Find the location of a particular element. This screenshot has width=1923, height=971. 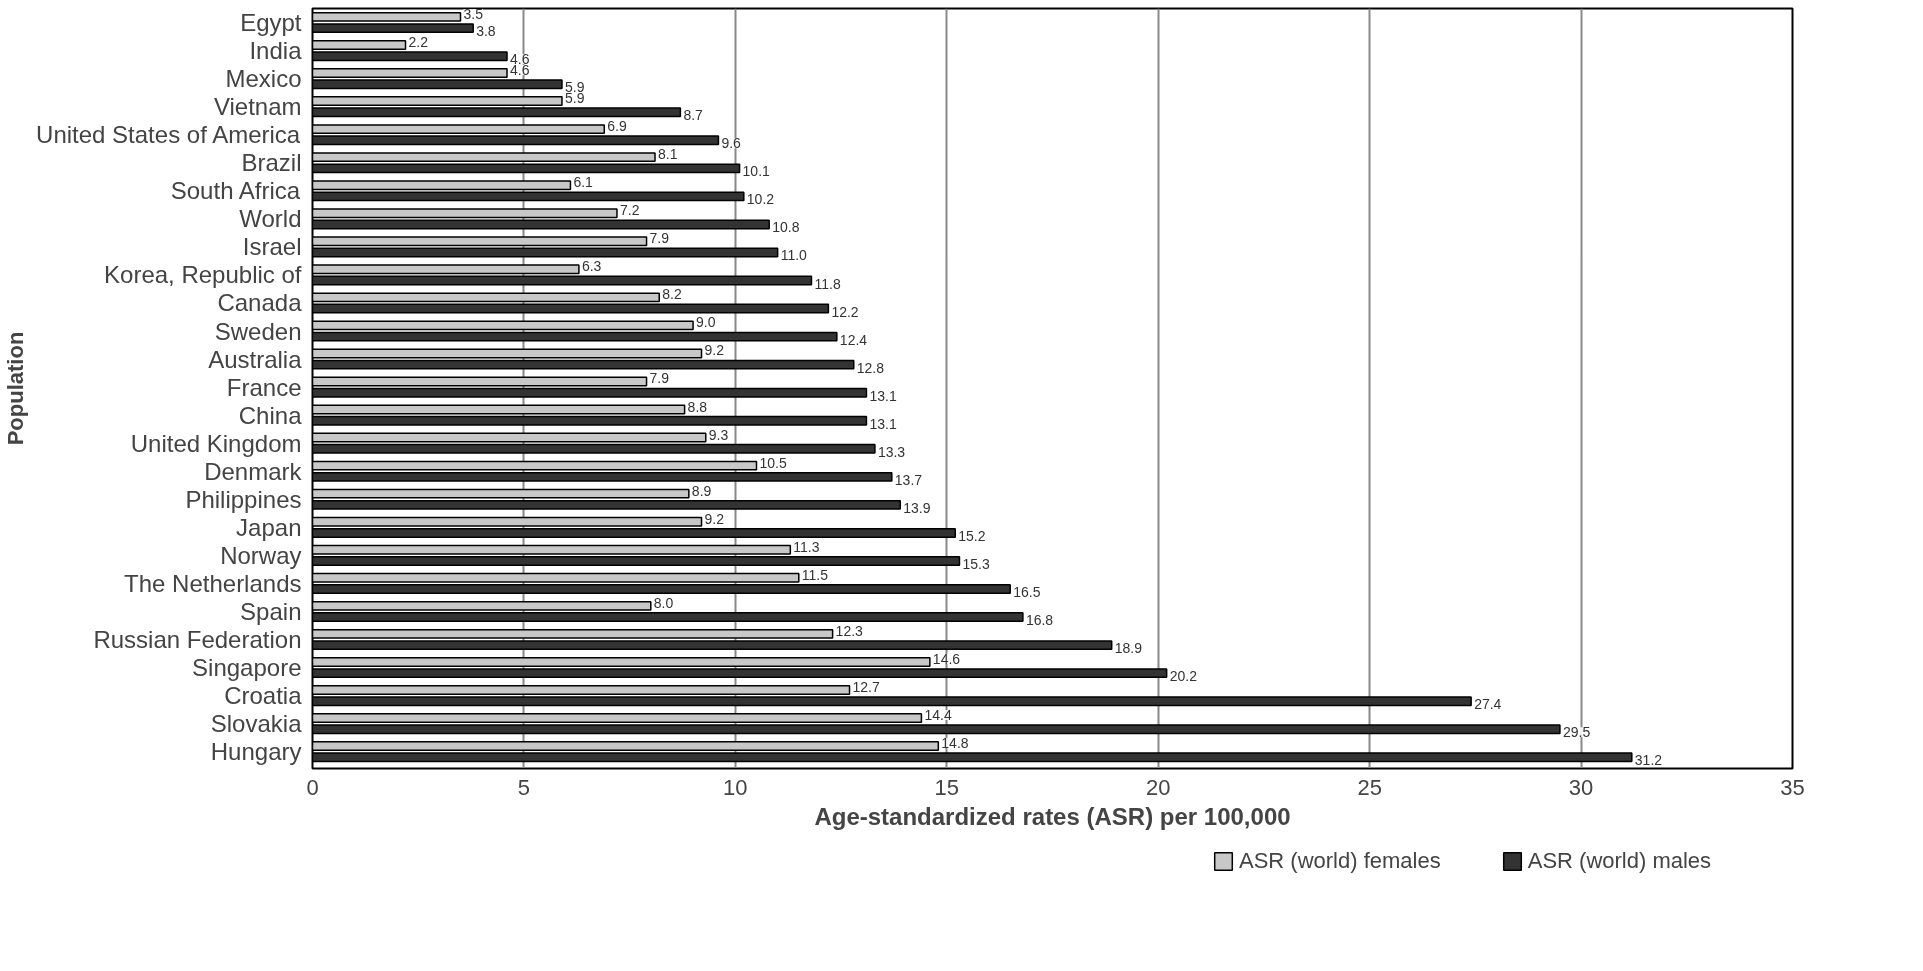

data-label: 6.1 is located at coordinates (583, 182).